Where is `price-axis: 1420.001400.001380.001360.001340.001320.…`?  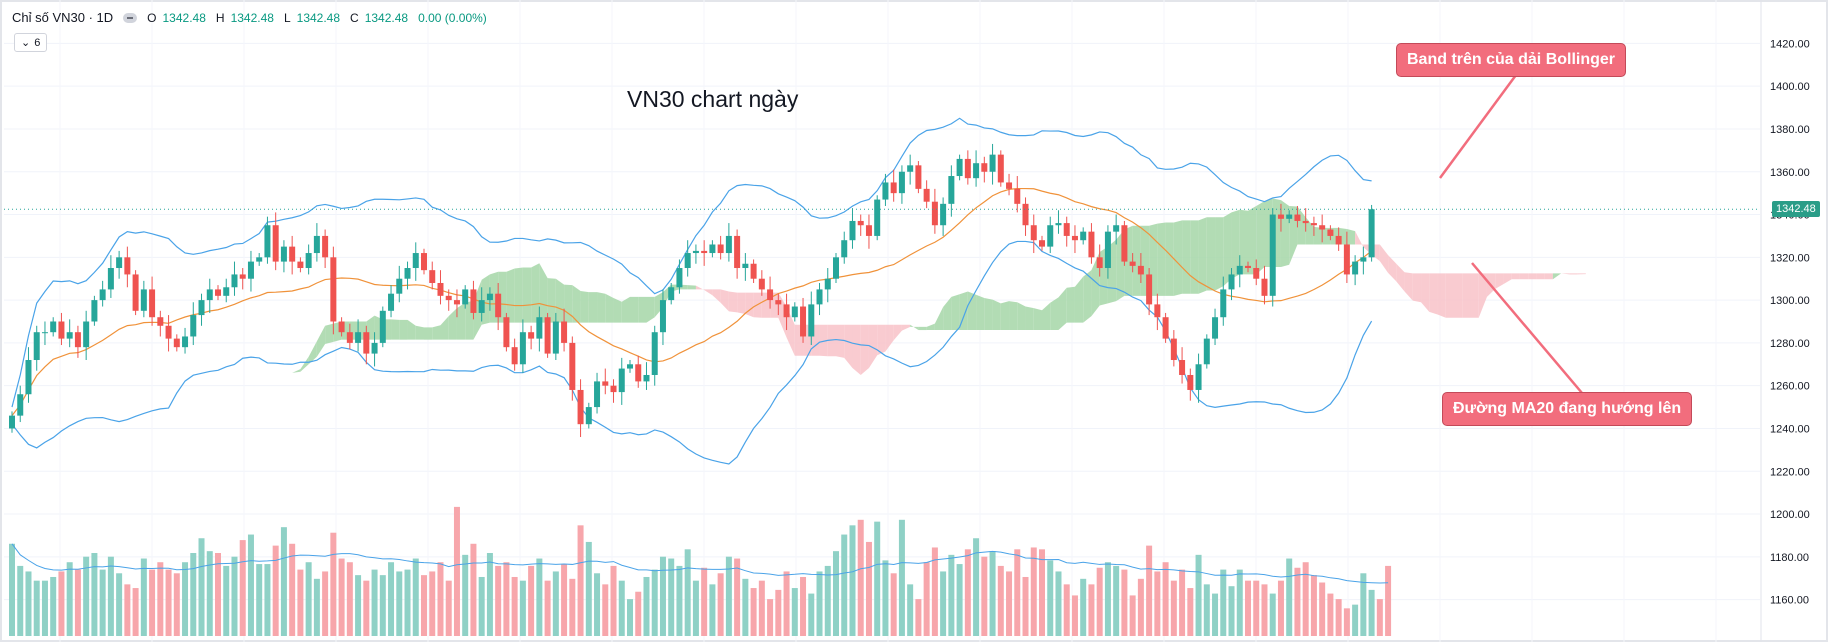
price-axis: 1420.001400.001380.001360.001340.001320.… is located at coordinates (1790, 322).